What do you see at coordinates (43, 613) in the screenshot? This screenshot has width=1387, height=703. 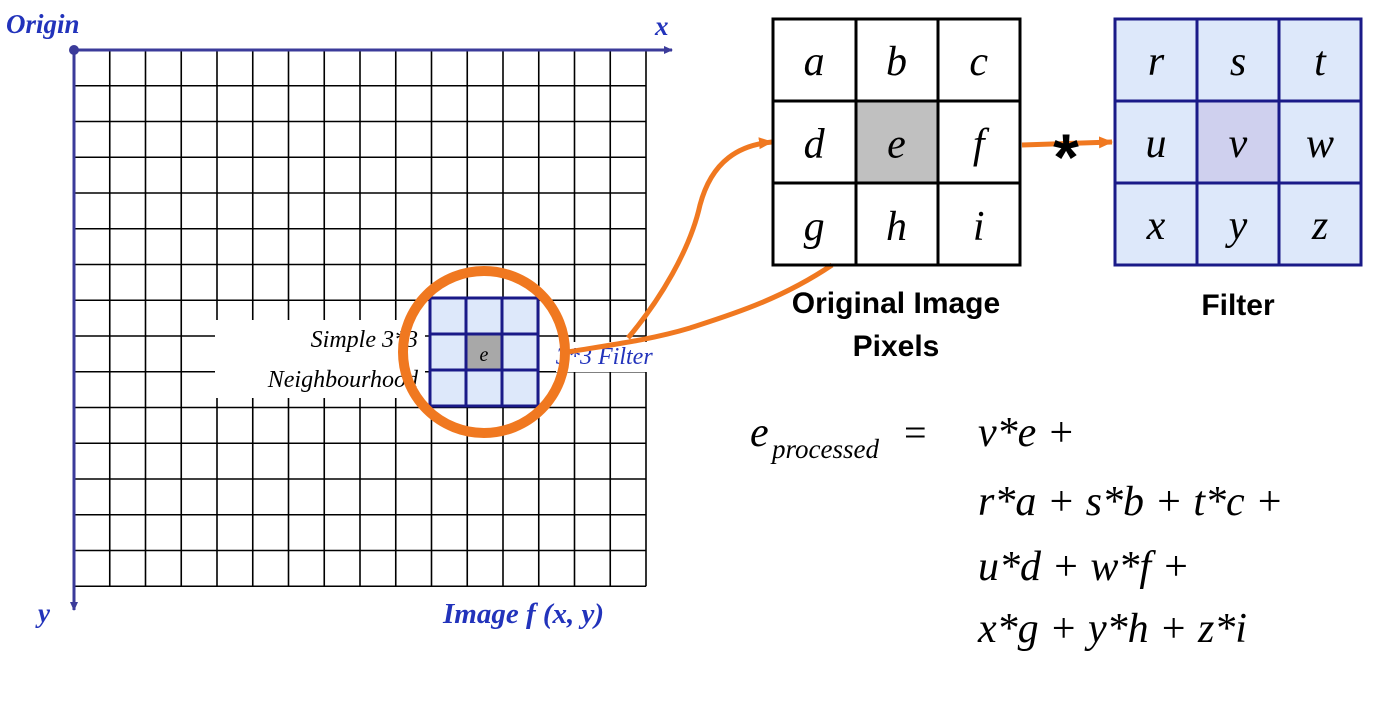 I see `y-axis-label: y` at bounding box center [43, 613].